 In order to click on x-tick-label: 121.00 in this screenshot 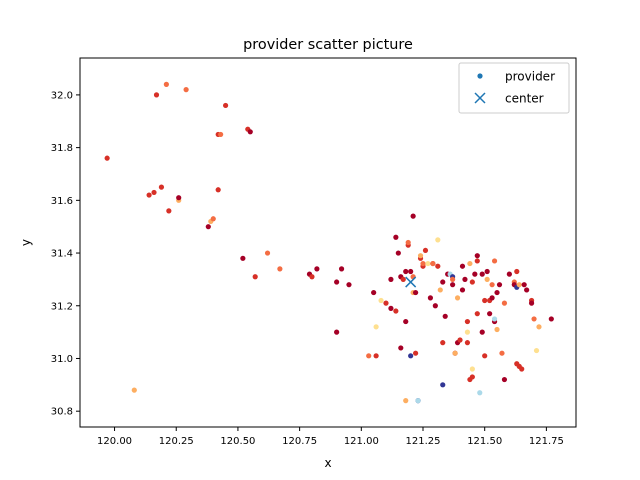, I will do `click(361, 441)`.